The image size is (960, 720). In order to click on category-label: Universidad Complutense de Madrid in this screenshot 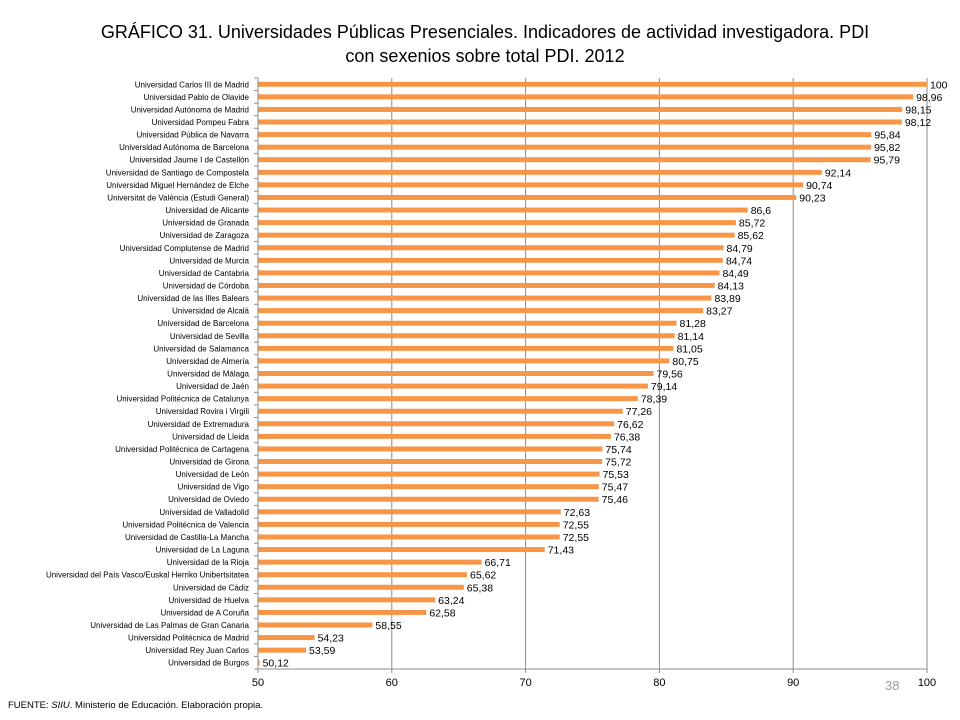, I will do `click(184, 248)`.